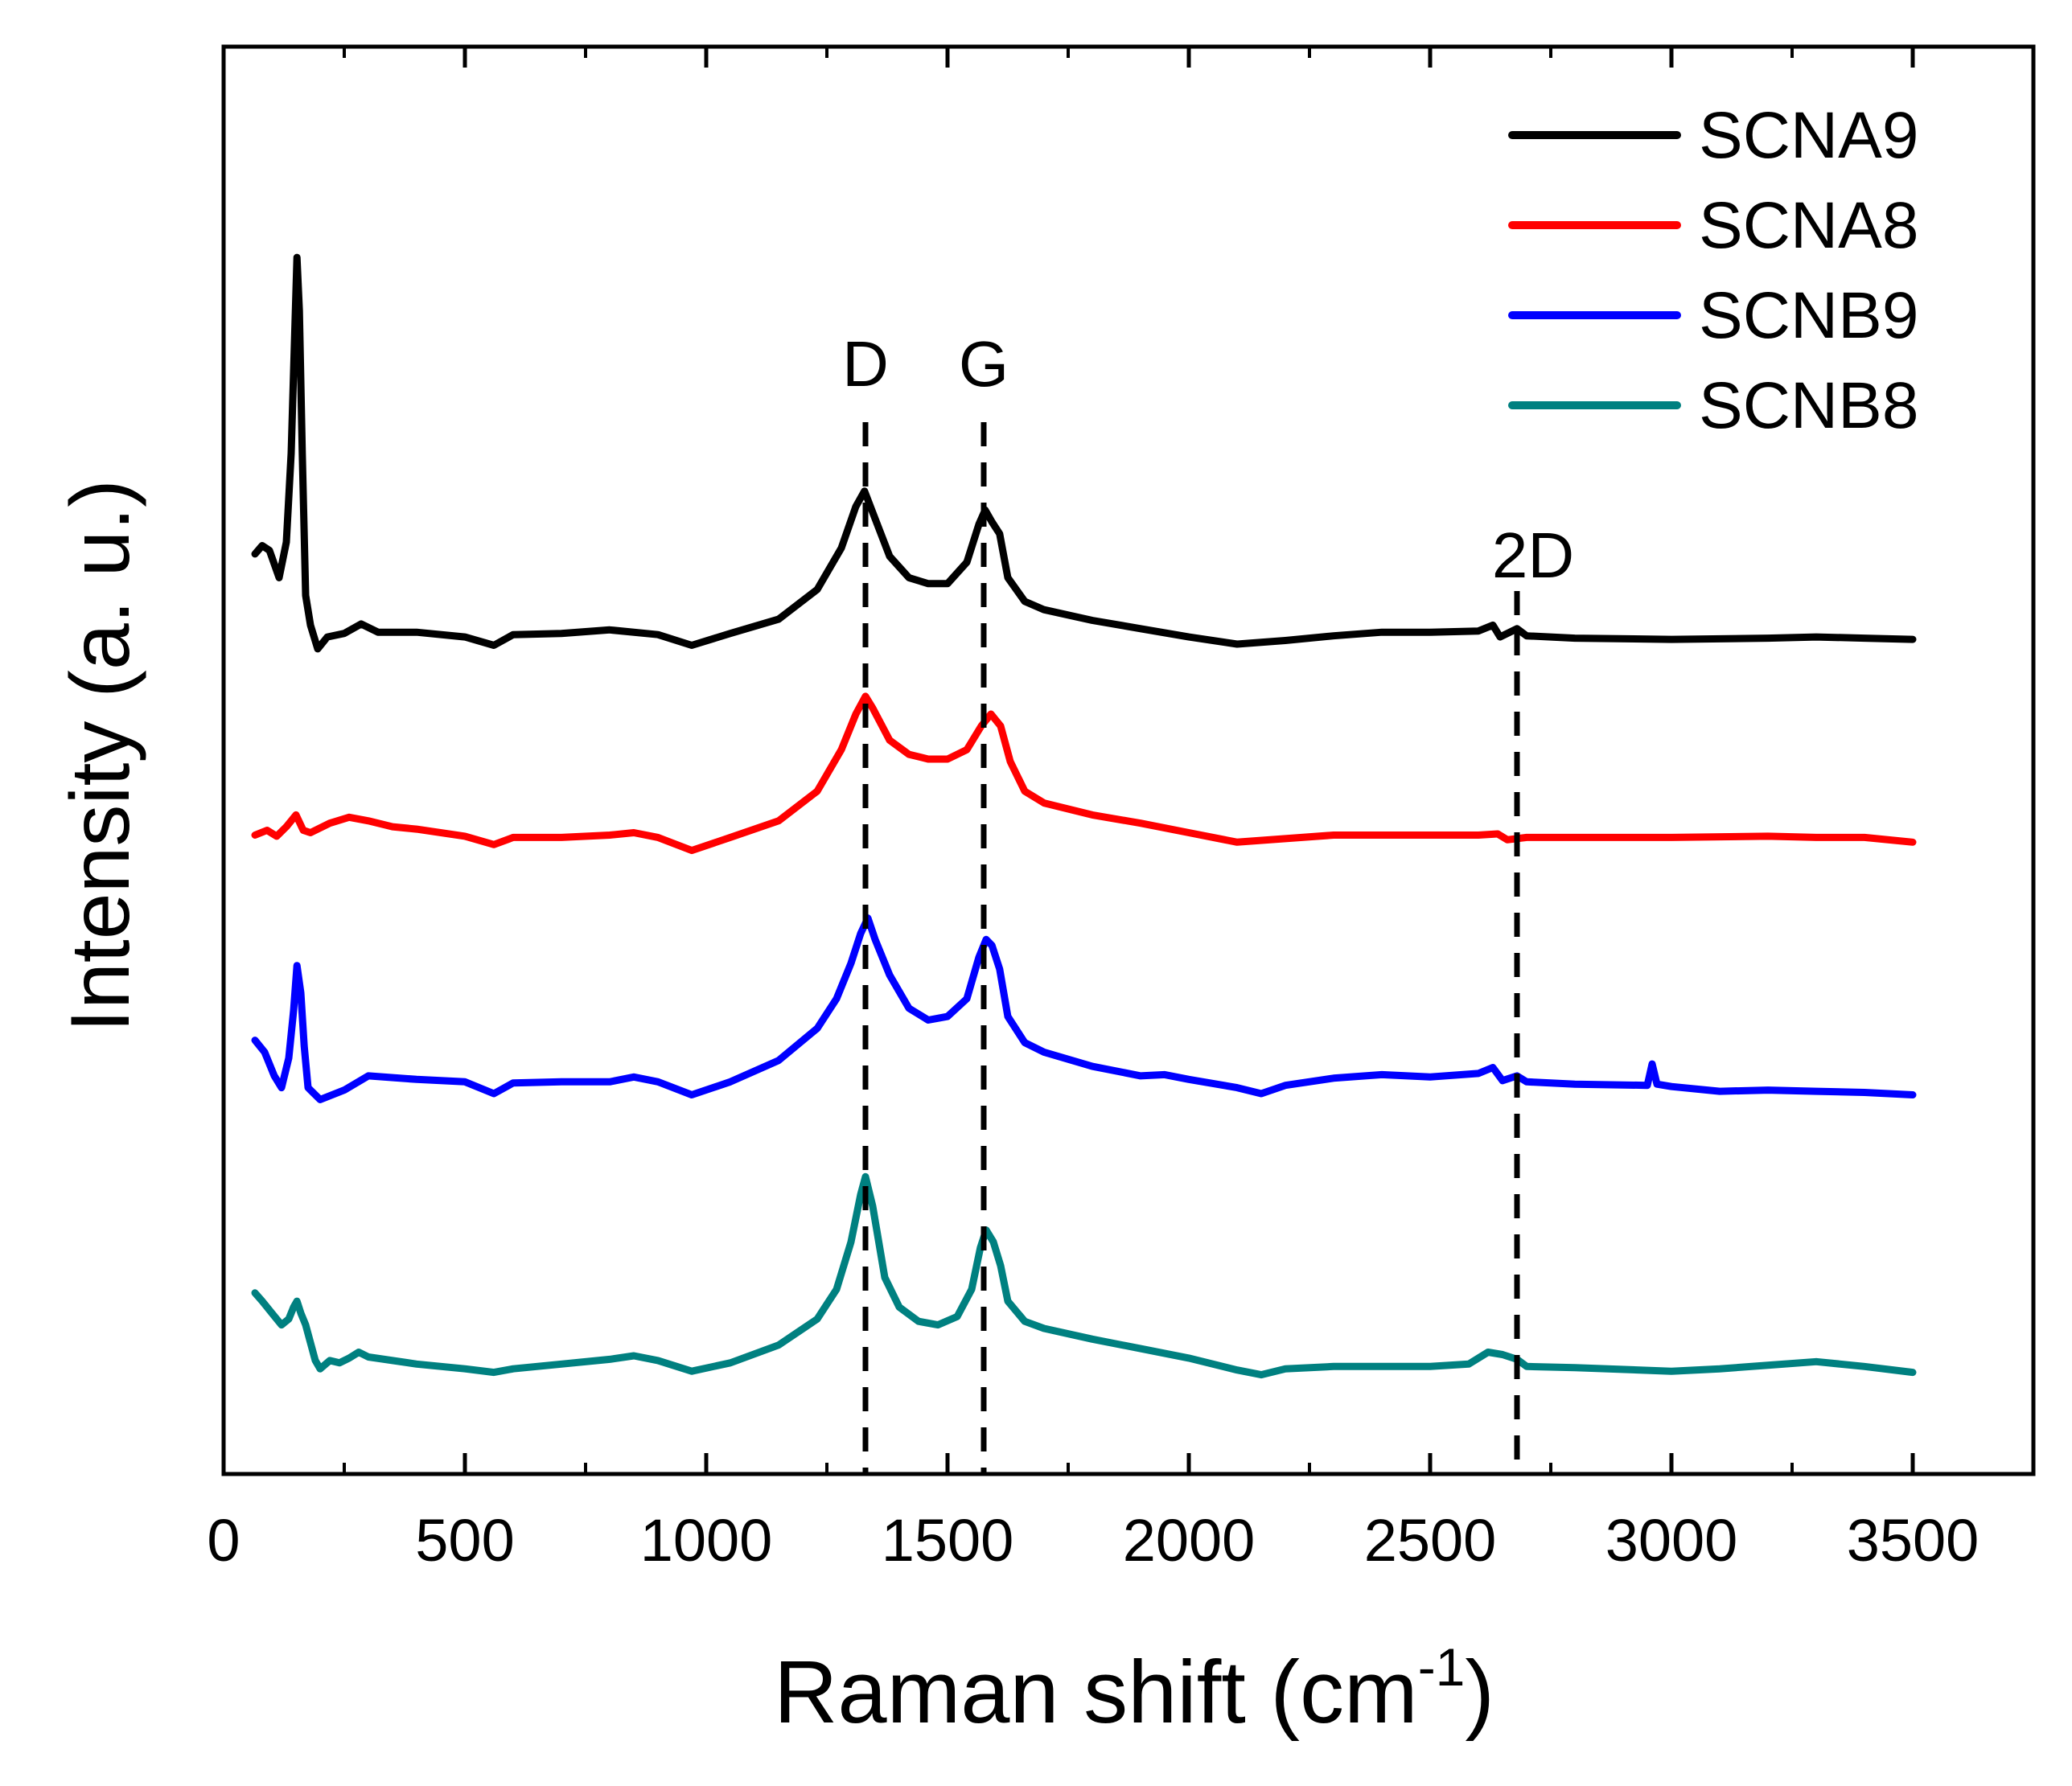  Describe the element at coordinates (1096, 1692) in the screenshot. I see `x-axis-label-main: Raman shift (cm` at that location.